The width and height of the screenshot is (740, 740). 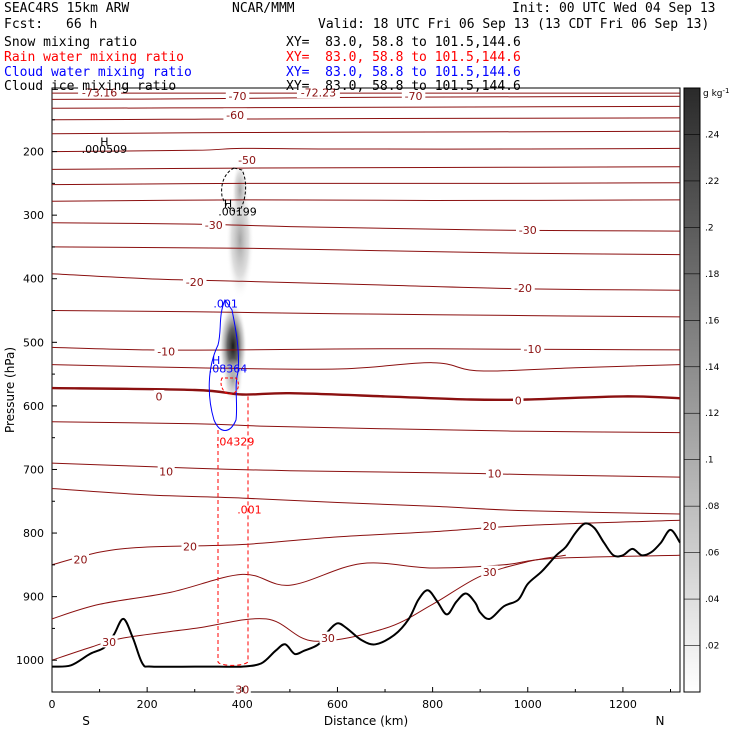 I want to click on contour-label: -60, so click(x=235, y=115).